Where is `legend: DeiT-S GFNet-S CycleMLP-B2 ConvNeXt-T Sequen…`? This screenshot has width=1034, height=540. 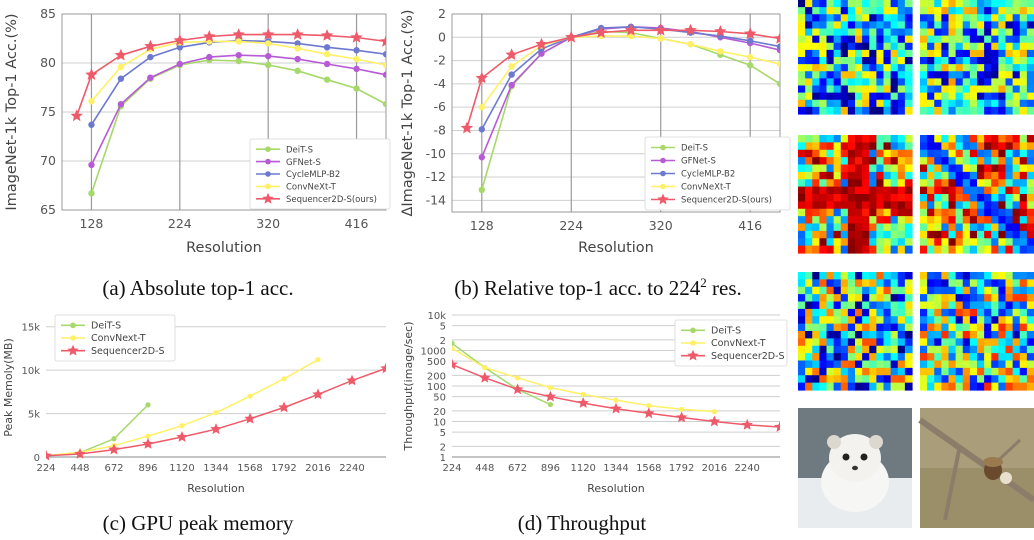
legend: DeiT-S GFNet-S CycleMLP-B2 ConvNeXt-T Sequen… is located at coordinates (320, 174).